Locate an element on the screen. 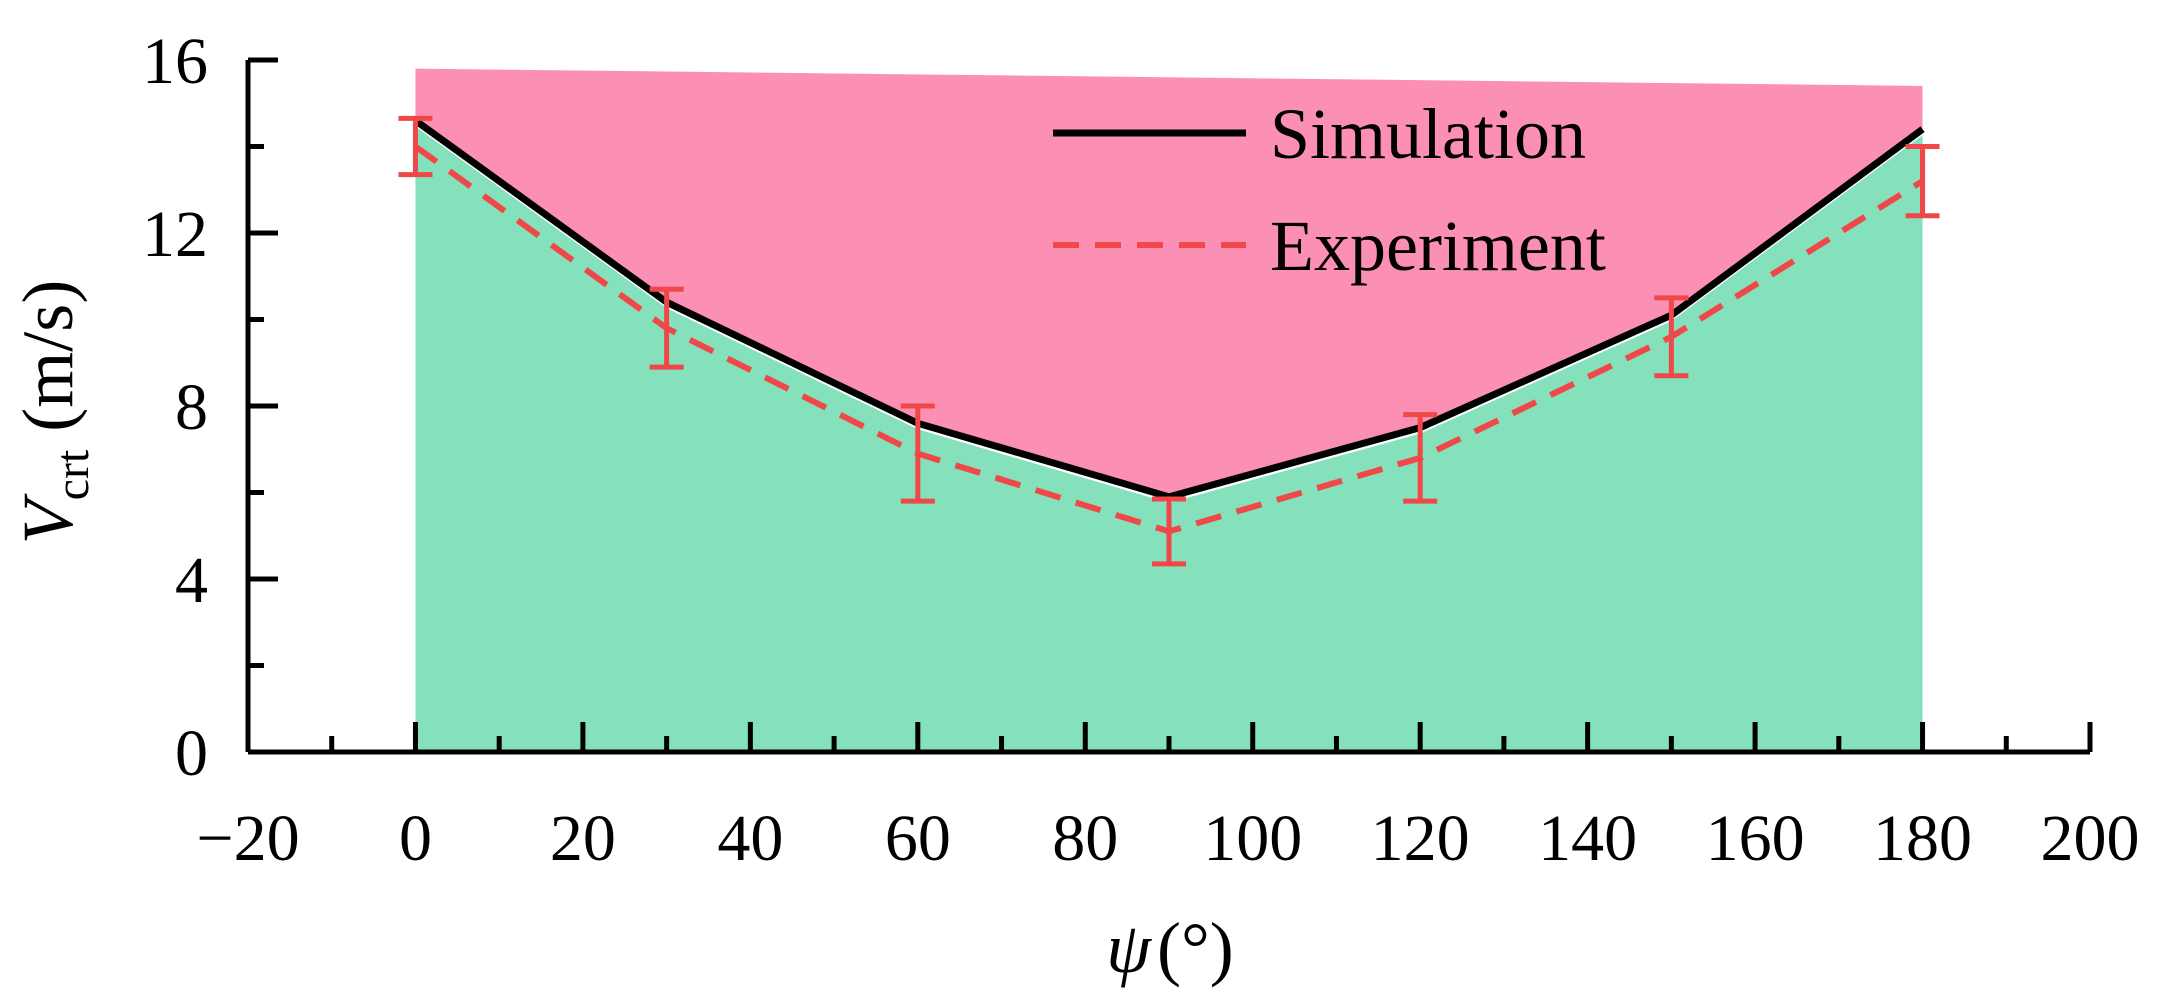 The height and width of the screenshot is (996, 2174). legend-experiment-label: Experiment is located at coordinates (1438, 246).